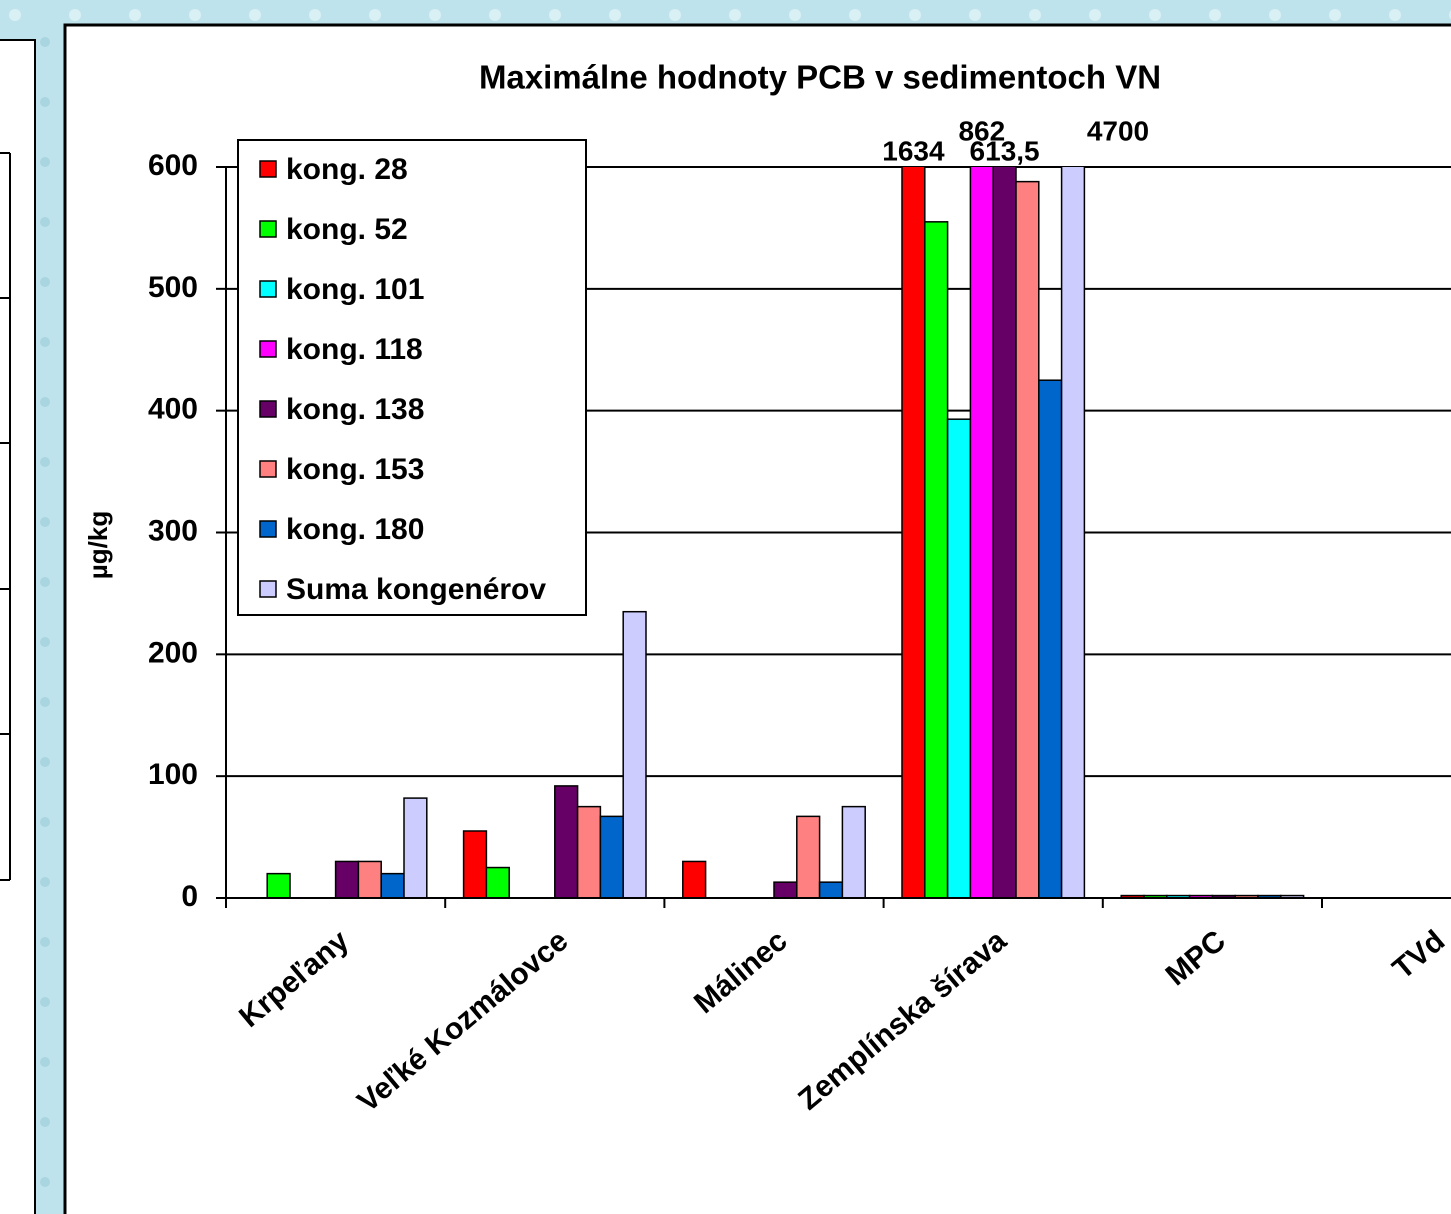  I want to click on value-label: 1634, so click(913, 150).